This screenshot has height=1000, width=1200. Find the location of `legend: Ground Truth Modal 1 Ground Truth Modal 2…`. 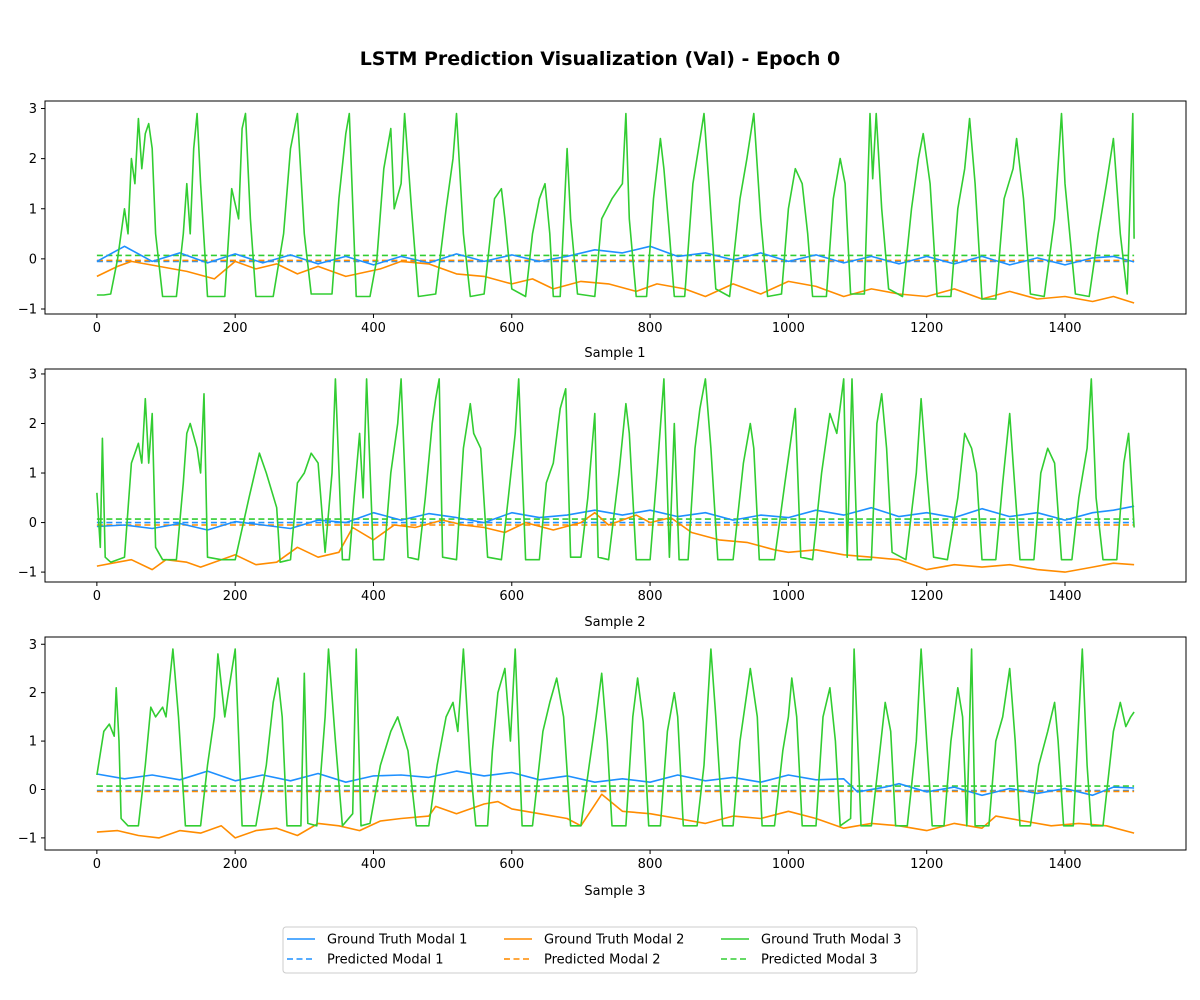

legend: Ground Truth Modal 1 Ground Truth Modal 2… is located at coordinates (600, 950).